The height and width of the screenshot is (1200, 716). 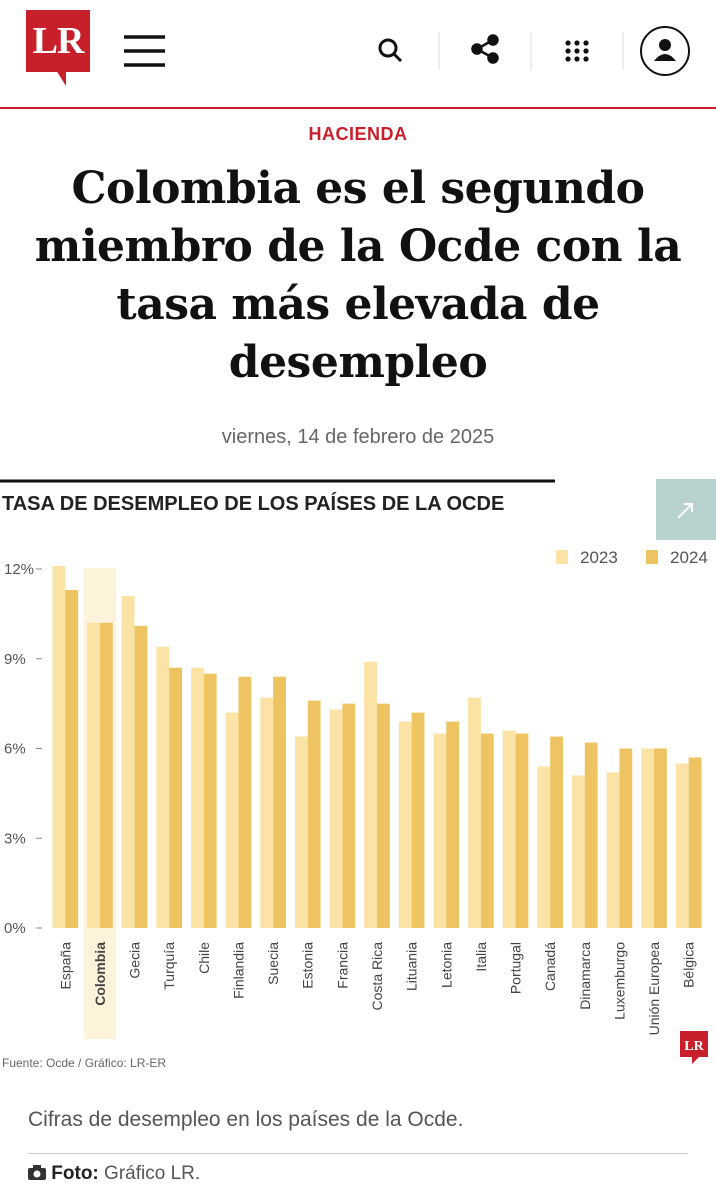 What do you see at coordinates (204, 958) in the screenshot?
I see `x-tick-label: Chile` at bounding box center [204, 958].